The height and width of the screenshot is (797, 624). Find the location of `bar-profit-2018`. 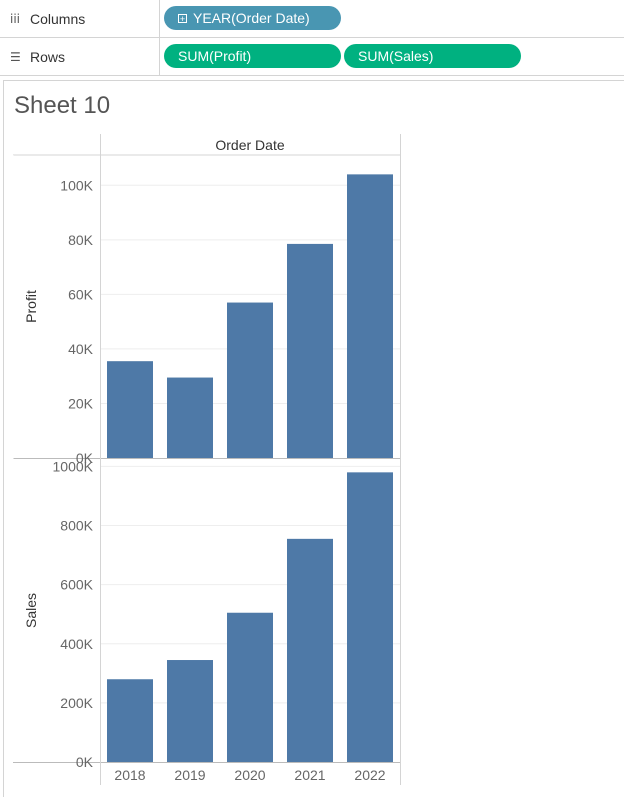

bar-profit-2018 is located at coordinates (130, 409).